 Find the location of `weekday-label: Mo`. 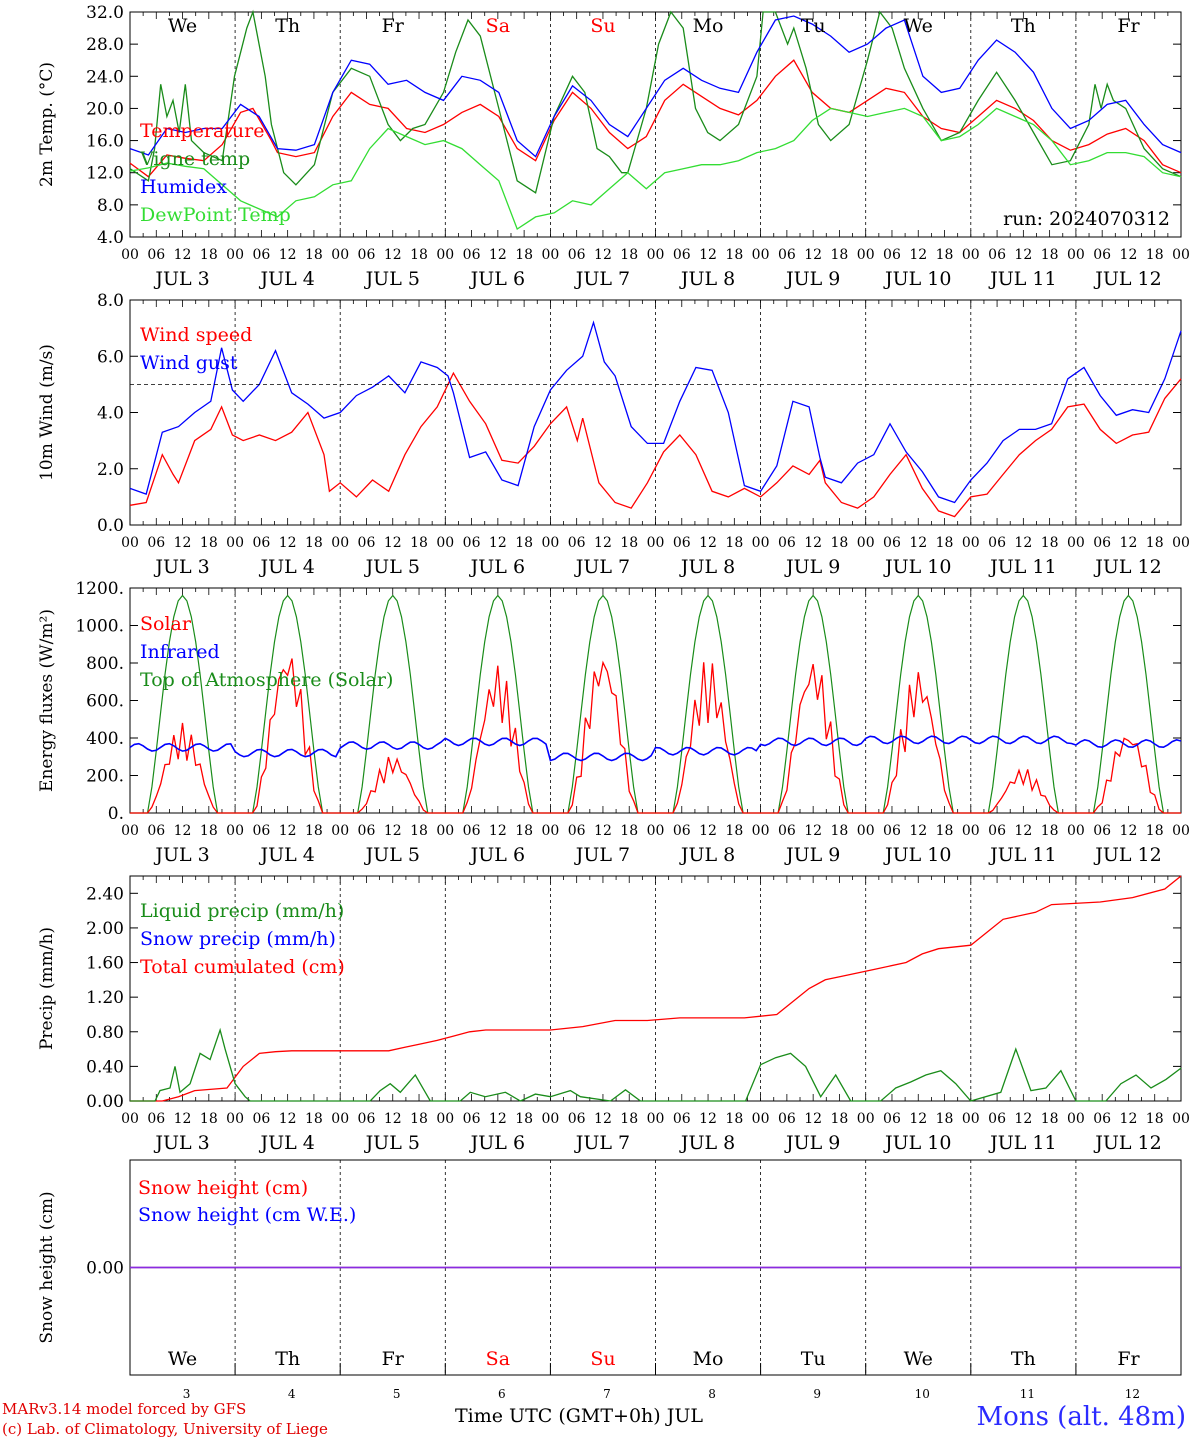

weekday-label: Mo is located at coordinates (708, 26).